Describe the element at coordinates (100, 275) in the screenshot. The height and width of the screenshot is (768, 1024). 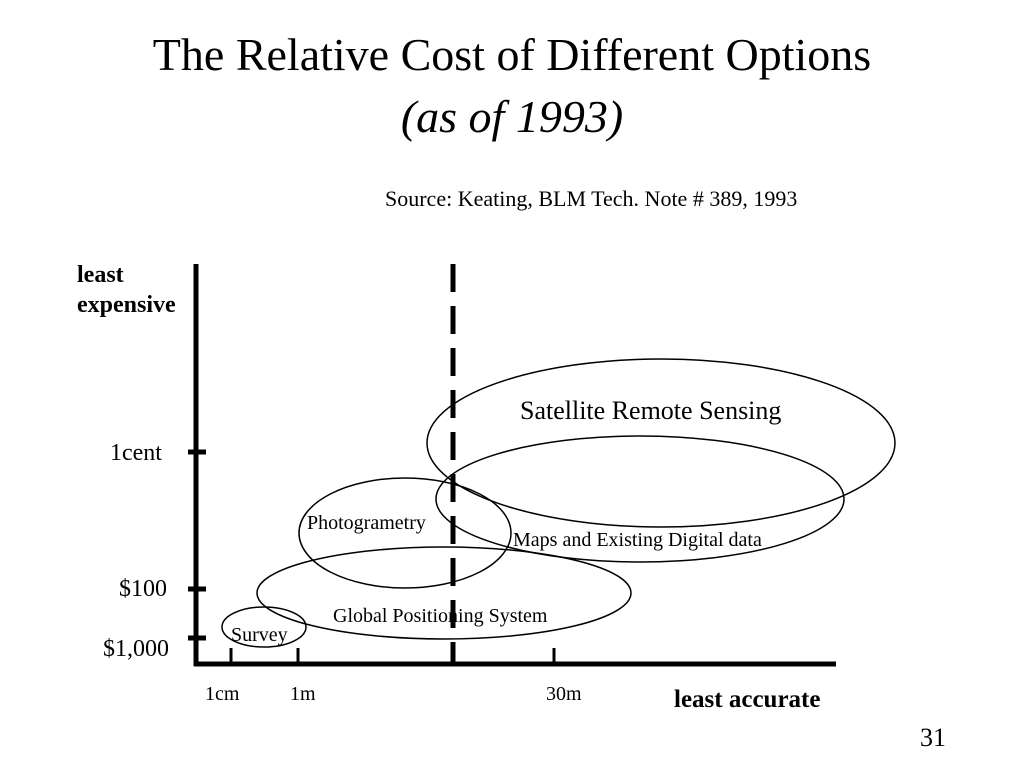
I see `y-axis-top-label-line1: least` at that location.